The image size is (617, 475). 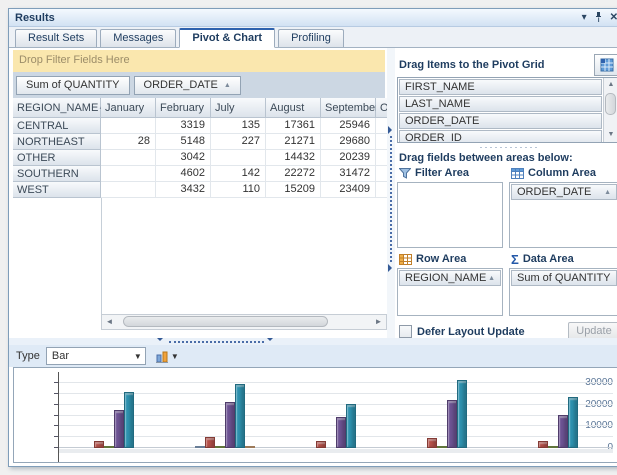 I want to click on field-list-item: LAST_NAME, so click(x=500, y=104).